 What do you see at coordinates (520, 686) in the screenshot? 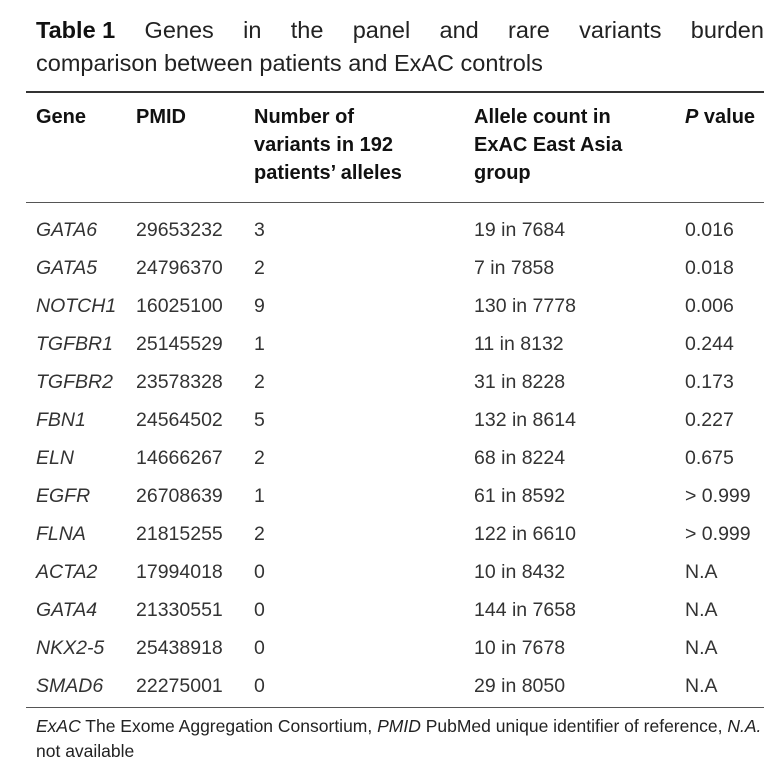
I see `allele-cell: 29 in 8050` at bounding box center [520, 686].